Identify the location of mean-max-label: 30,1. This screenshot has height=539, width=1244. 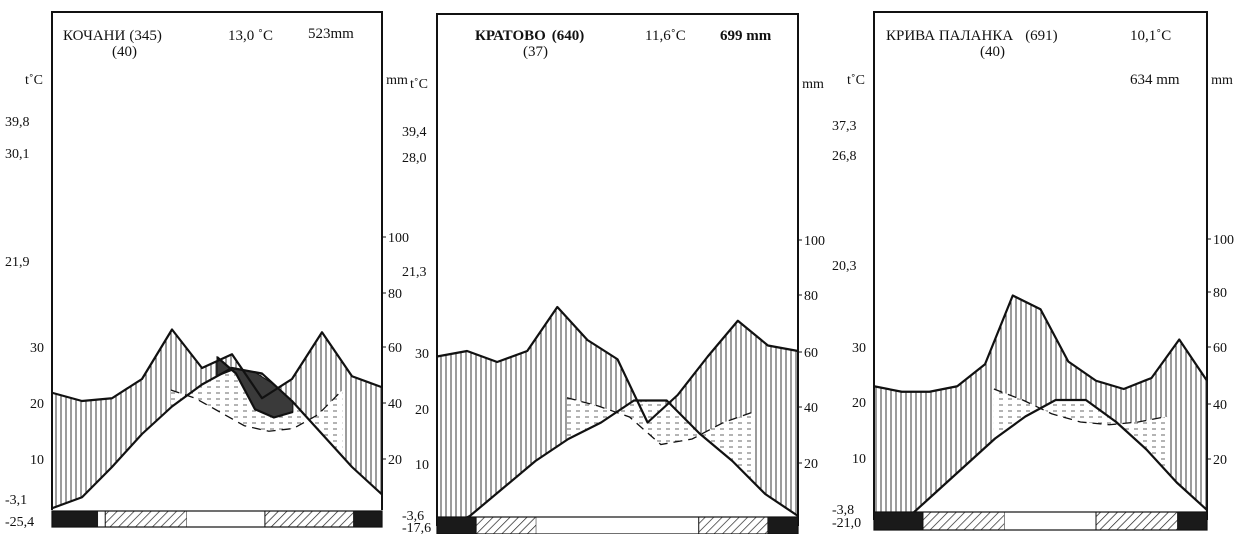
(17, 154).